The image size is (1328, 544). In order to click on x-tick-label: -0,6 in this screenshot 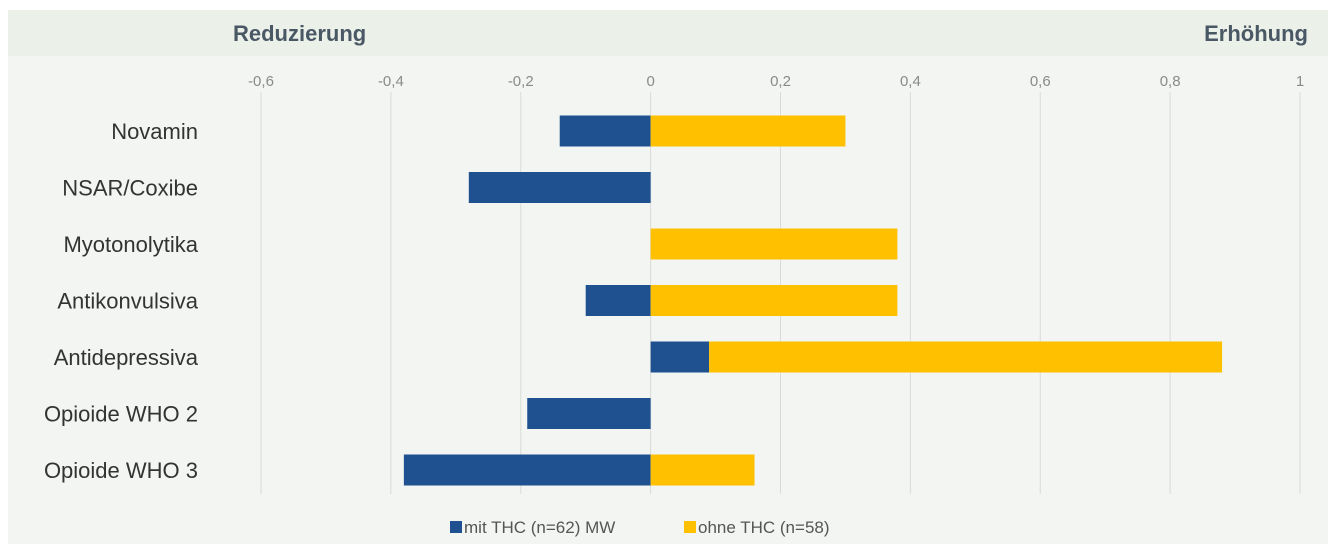, I will do `click(261, 81)`.